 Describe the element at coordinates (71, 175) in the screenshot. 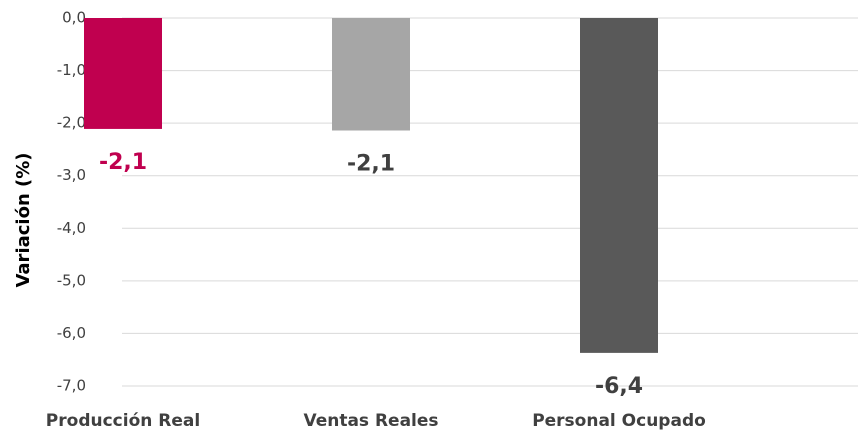

I see `y-tick-label: -3,0` at that location.